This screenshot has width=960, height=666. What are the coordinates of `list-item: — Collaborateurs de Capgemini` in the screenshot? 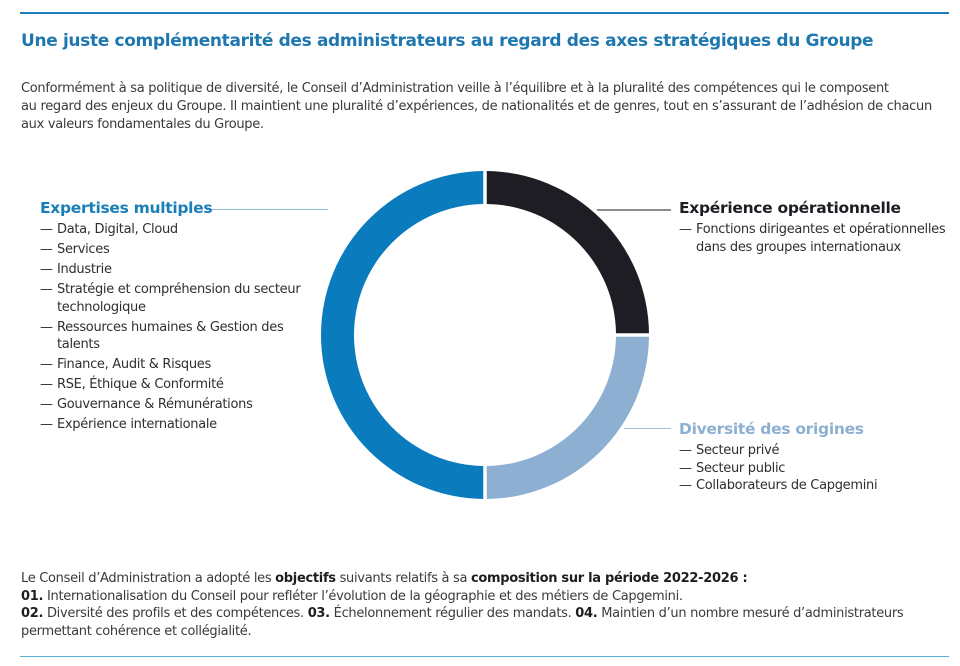 It's located at (778, 485).